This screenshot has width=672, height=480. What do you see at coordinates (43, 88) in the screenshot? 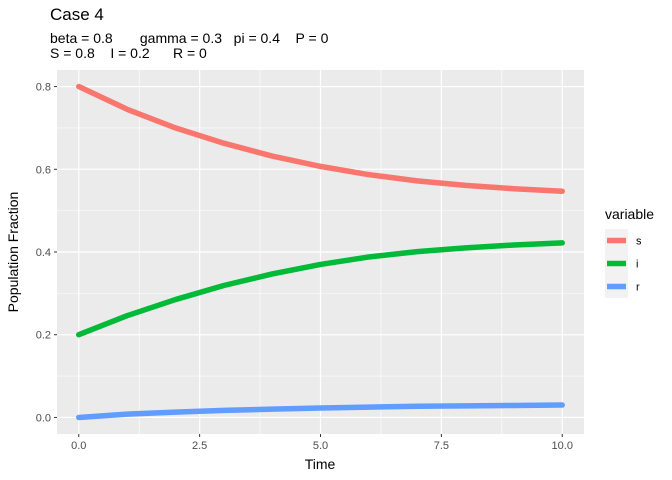
I see `y-tick-label: 0.8` at bounding box center [43, 88].